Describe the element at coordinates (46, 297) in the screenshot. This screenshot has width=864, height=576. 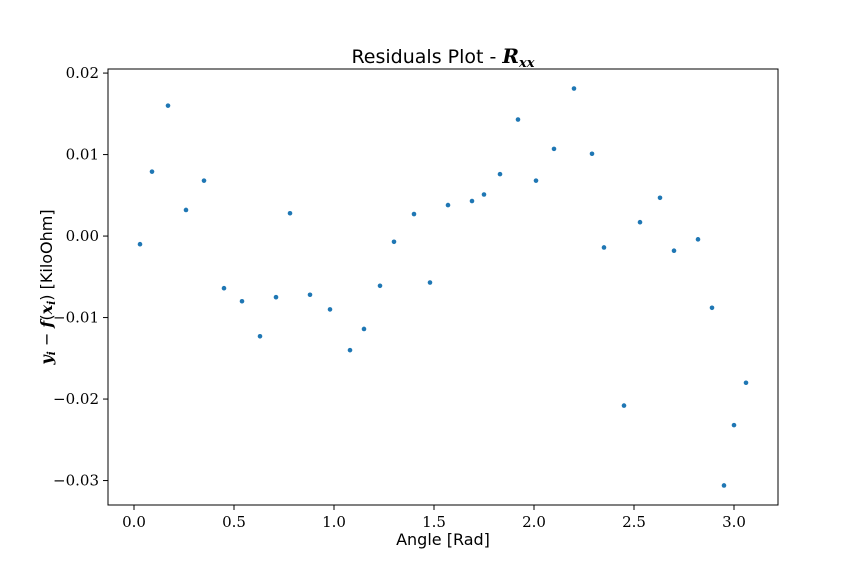
I see `y-axis-label-close-paren: )` at that location.